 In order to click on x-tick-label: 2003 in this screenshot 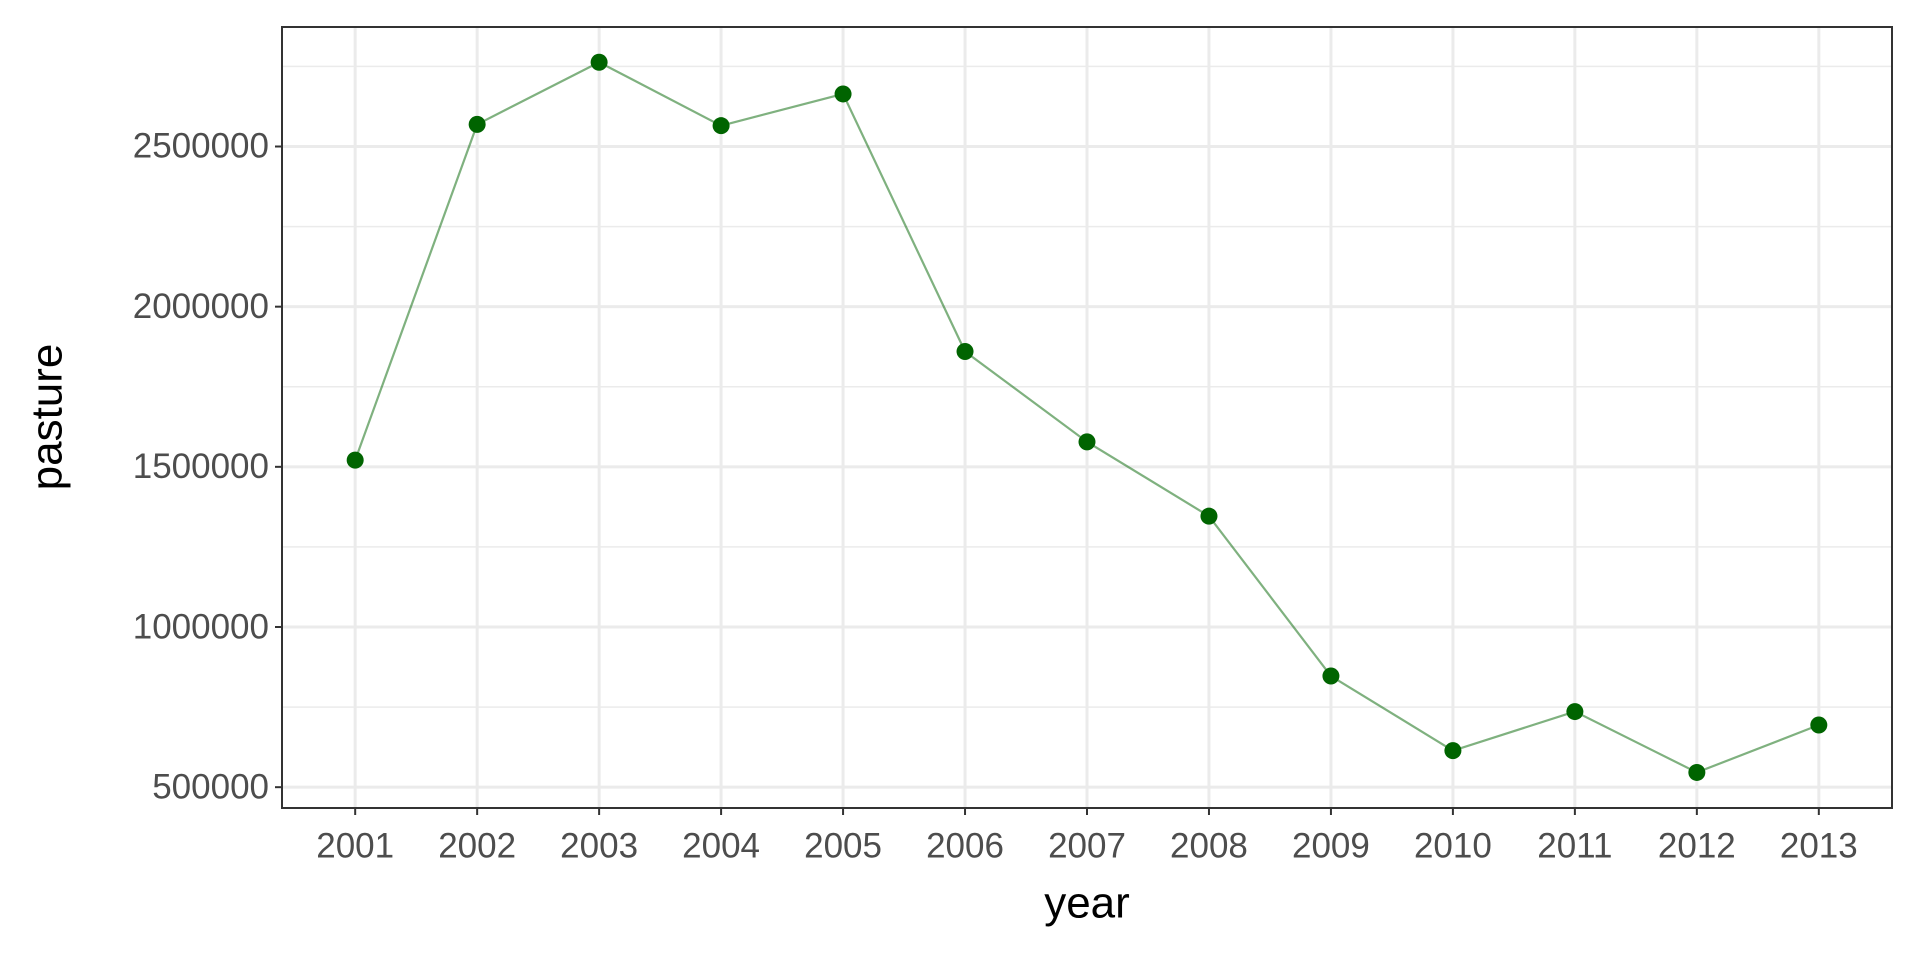, I will do `click(599, 845)`.